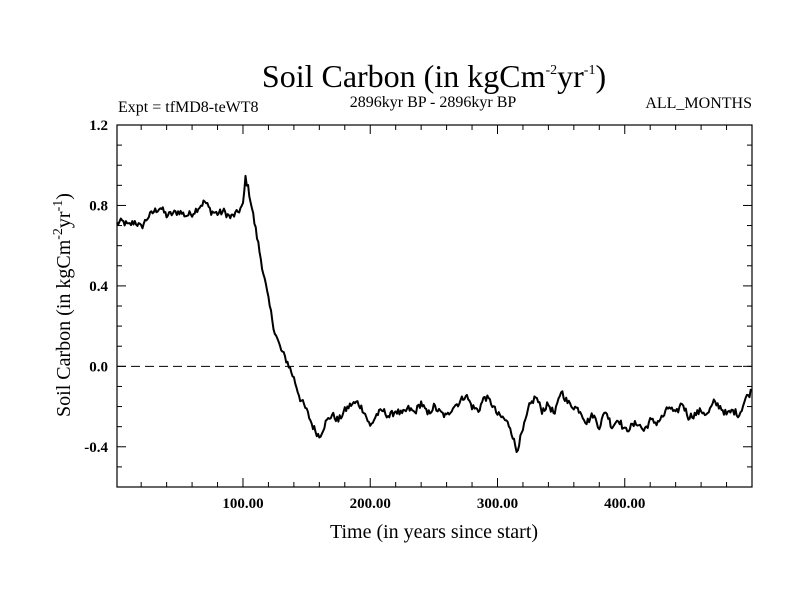 The image size is (800, 600). Describe the element at coordinates (433, 102) in the screenshot. I see `period-label: 2896kyr BP - 2896kyr BP` at that location.